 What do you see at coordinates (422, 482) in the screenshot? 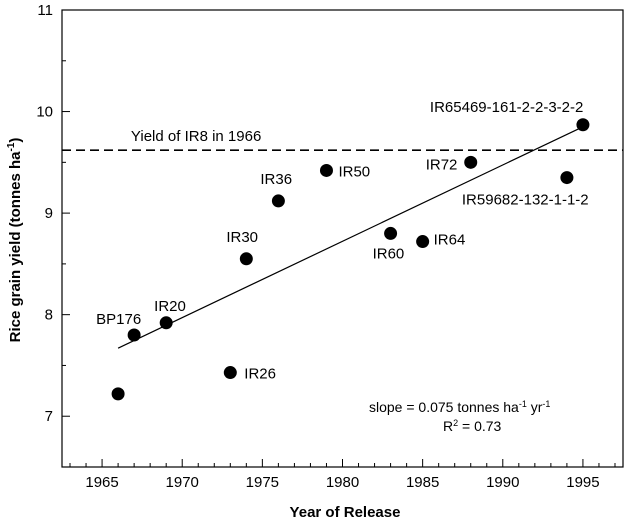
I see `x-tick-label: 1985` at bounding box center [422, 482].